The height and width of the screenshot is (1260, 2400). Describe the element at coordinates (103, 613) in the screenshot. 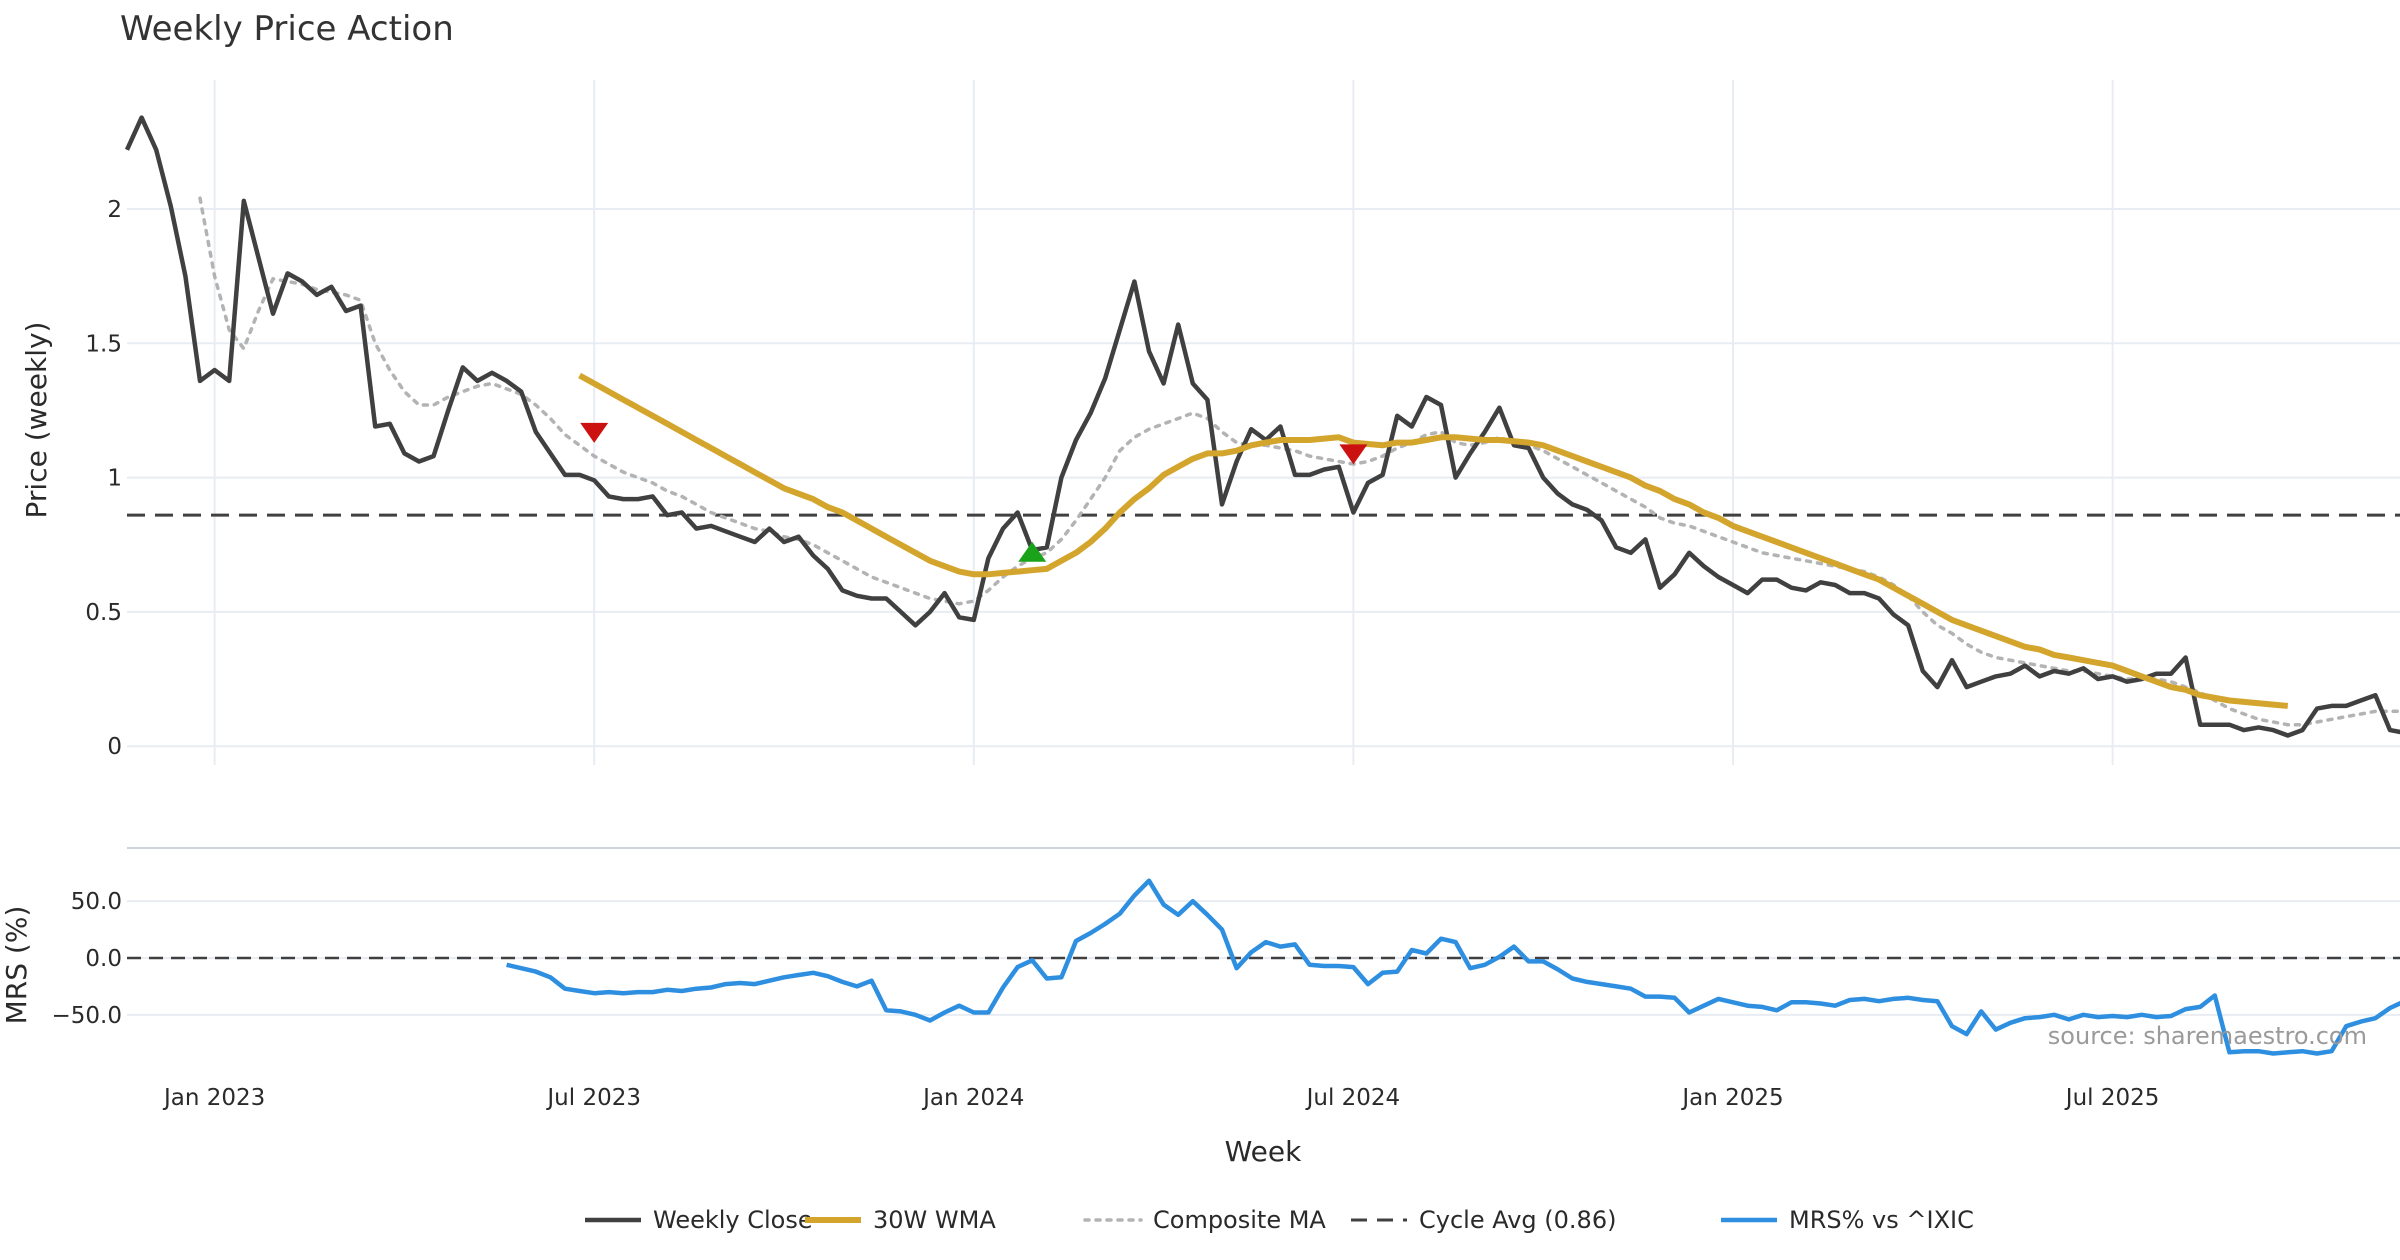

I see `price-y-tick-label: 0.5` at that location.